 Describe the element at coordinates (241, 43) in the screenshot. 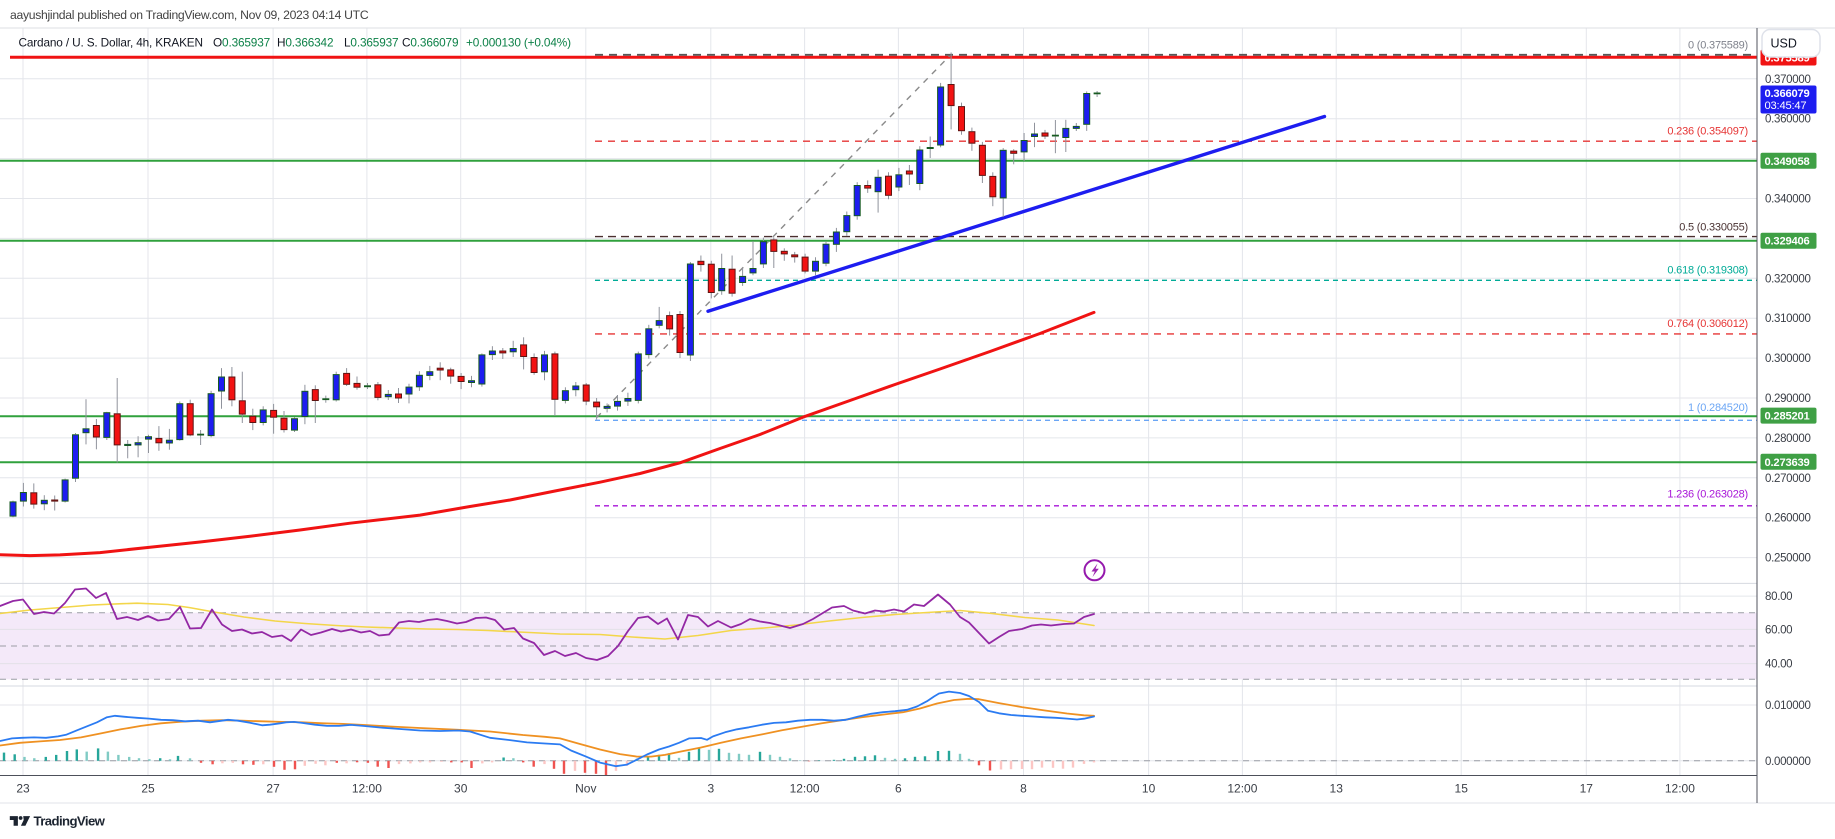

I see `svg-text: O0.365937` at that location.